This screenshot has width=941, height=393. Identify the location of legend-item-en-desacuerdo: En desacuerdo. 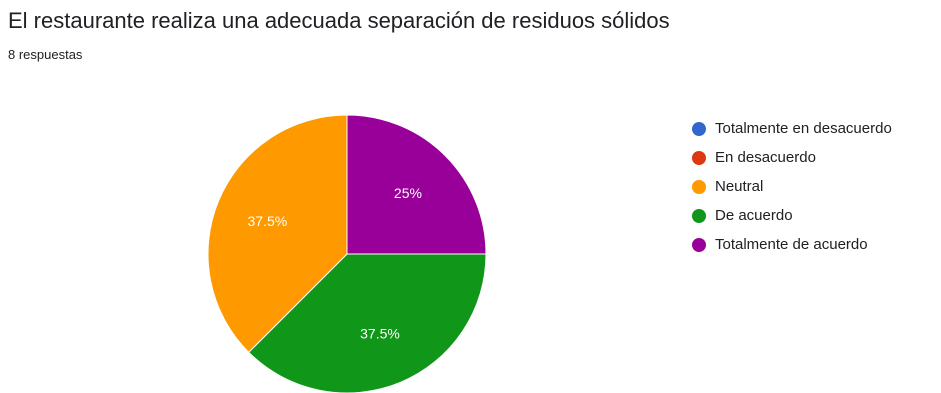
(792, 157).